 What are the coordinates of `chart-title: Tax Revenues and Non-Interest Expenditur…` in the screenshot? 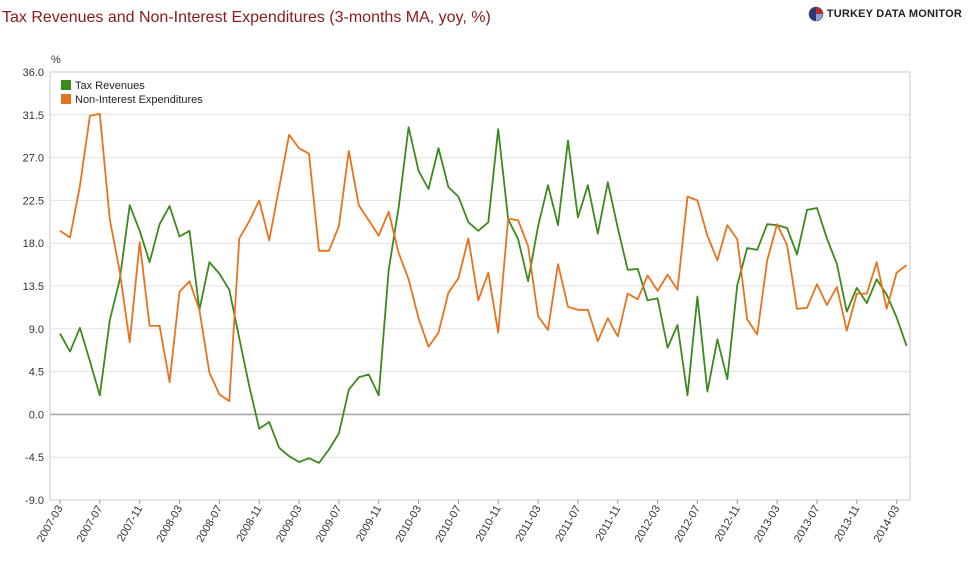 It's located at (246, 17).